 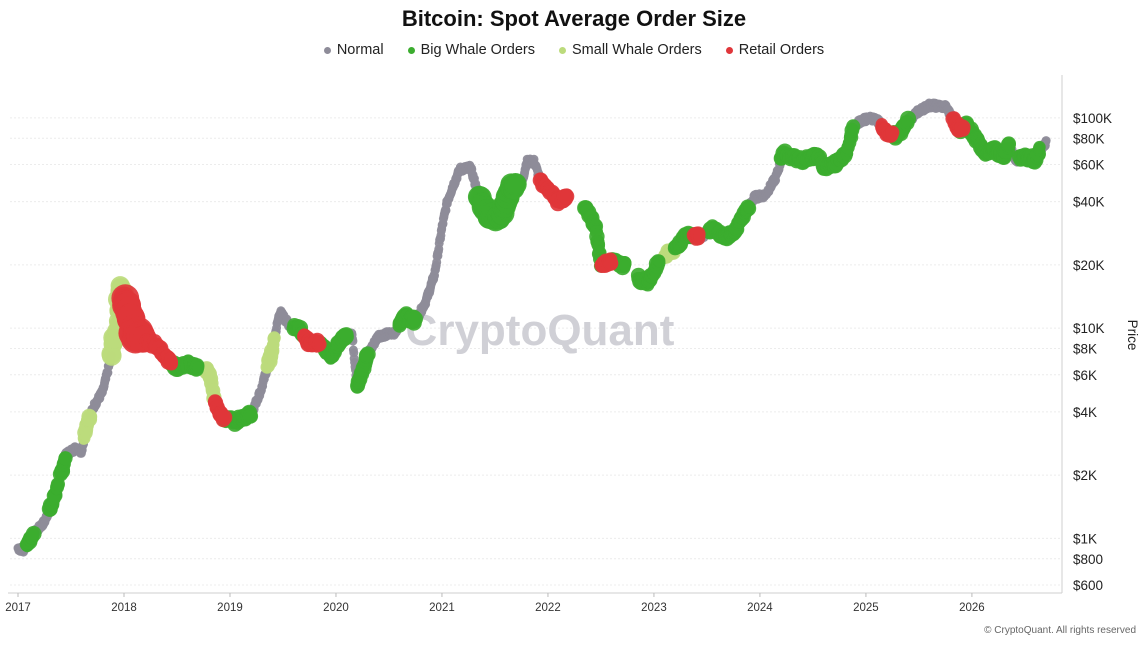 What do you see at coordinates (477, 50) in the screenshot?
I see `legend-label-big-whale-orders: Big Whale Orders` at bounding box center [477, 50].